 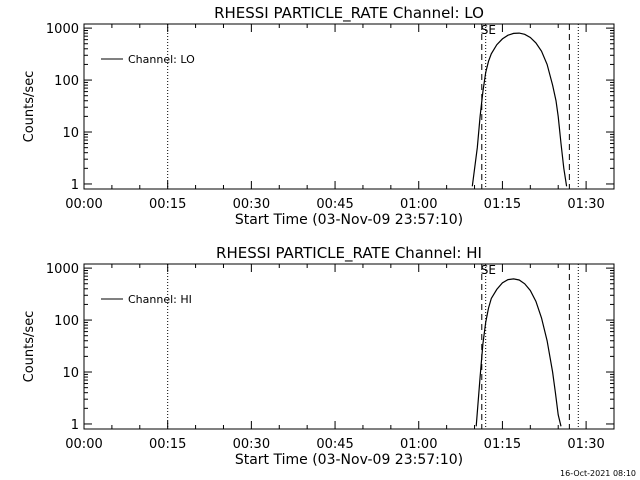 What do you see at coordinates (160, 299) in the screenshot?
I see `legend-label: Channel: HI` at bounding box center [160, 299].